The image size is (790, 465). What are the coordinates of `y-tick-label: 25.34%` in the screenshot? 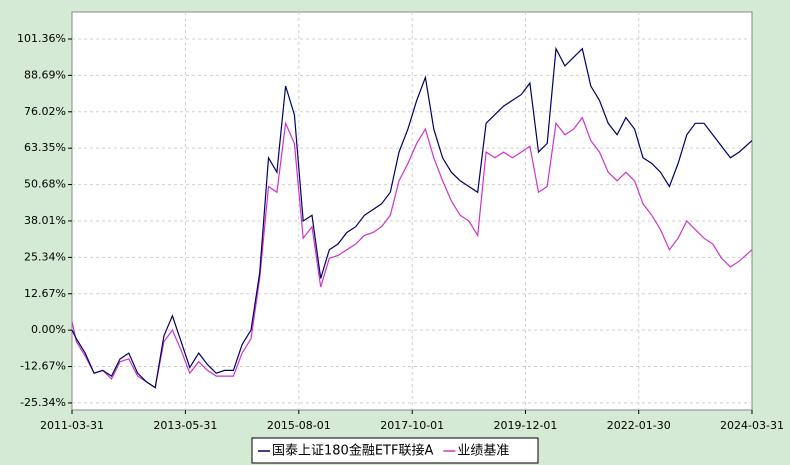 It's located at (45, 256).